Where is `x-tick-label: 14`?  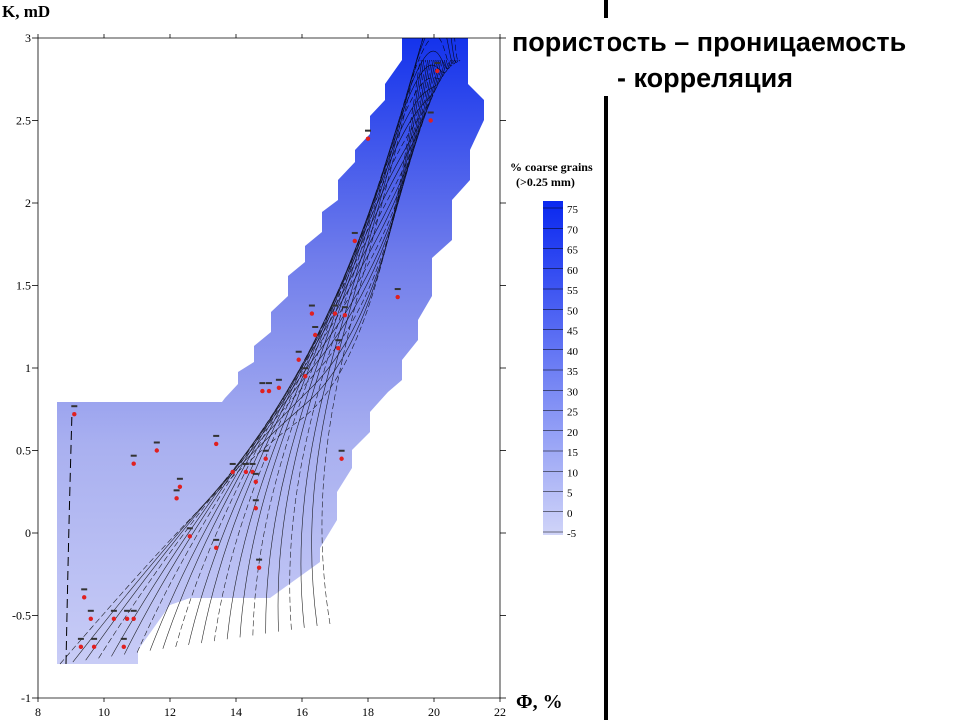
x-tick-label: 14 is located at coordinates (236, 712).